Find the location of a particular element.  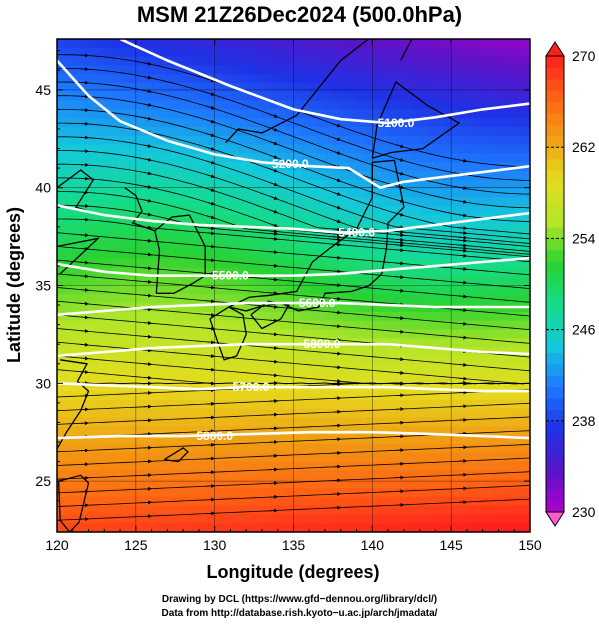

colorbar-cell is located at coordinates (555, 381).